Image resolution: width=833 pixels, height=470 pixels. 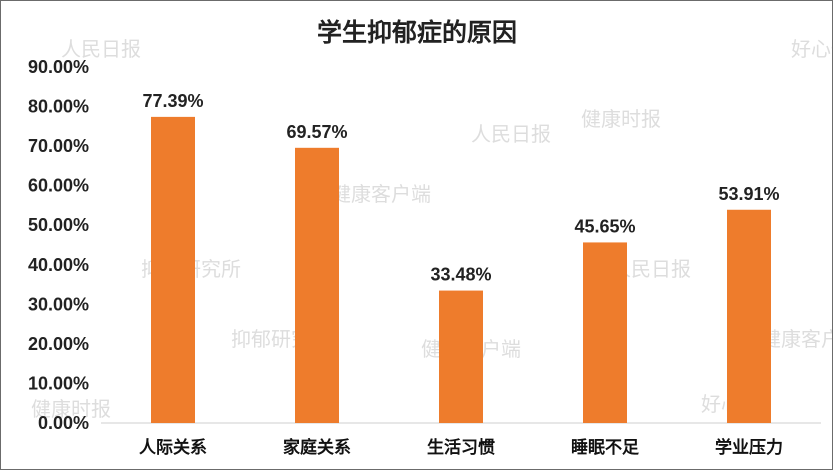 I want to click on y-tick-label: 90.00%, so click(x=58, y=67).